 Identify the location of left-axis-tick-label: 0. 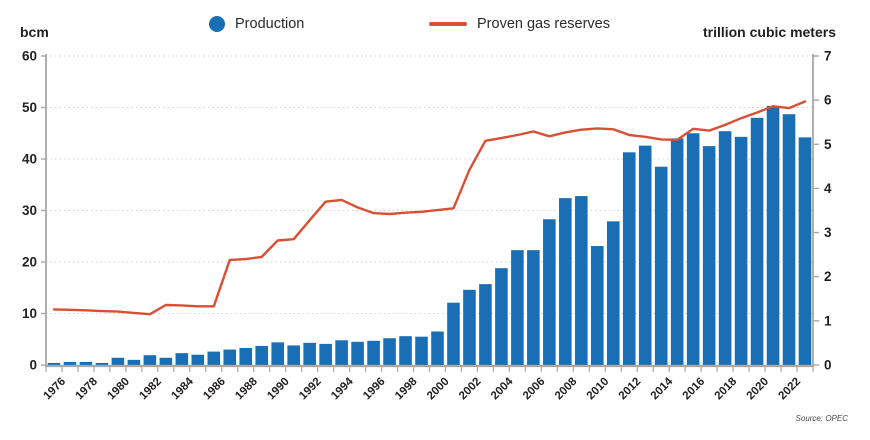
(33, 365).